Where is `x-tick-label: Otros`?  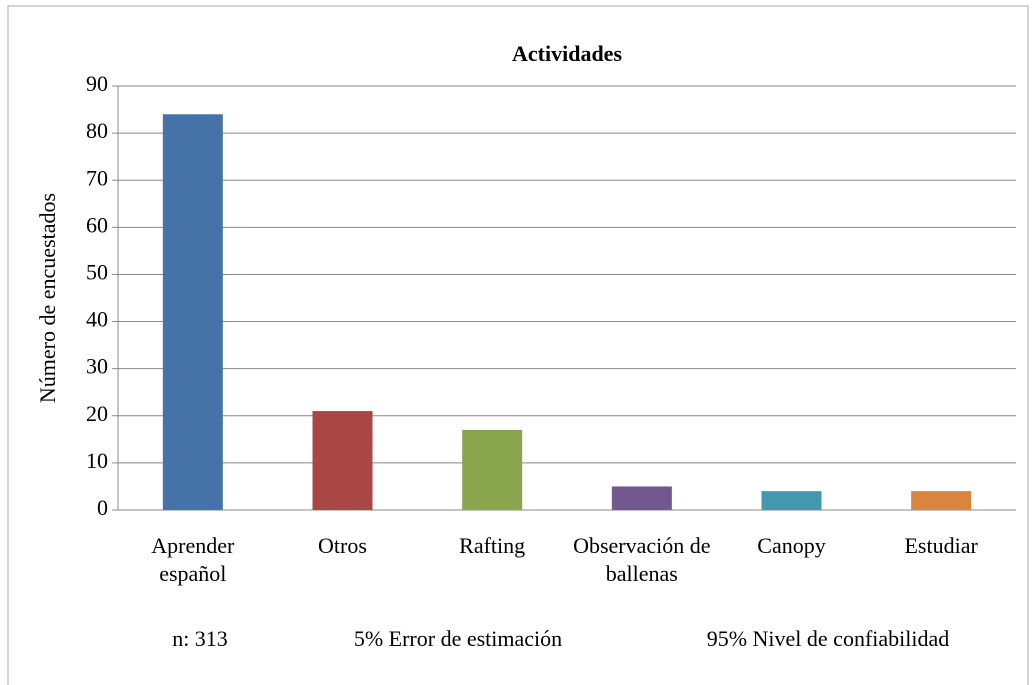
x-tick-label: Otros is located at coordinates (342, 545).